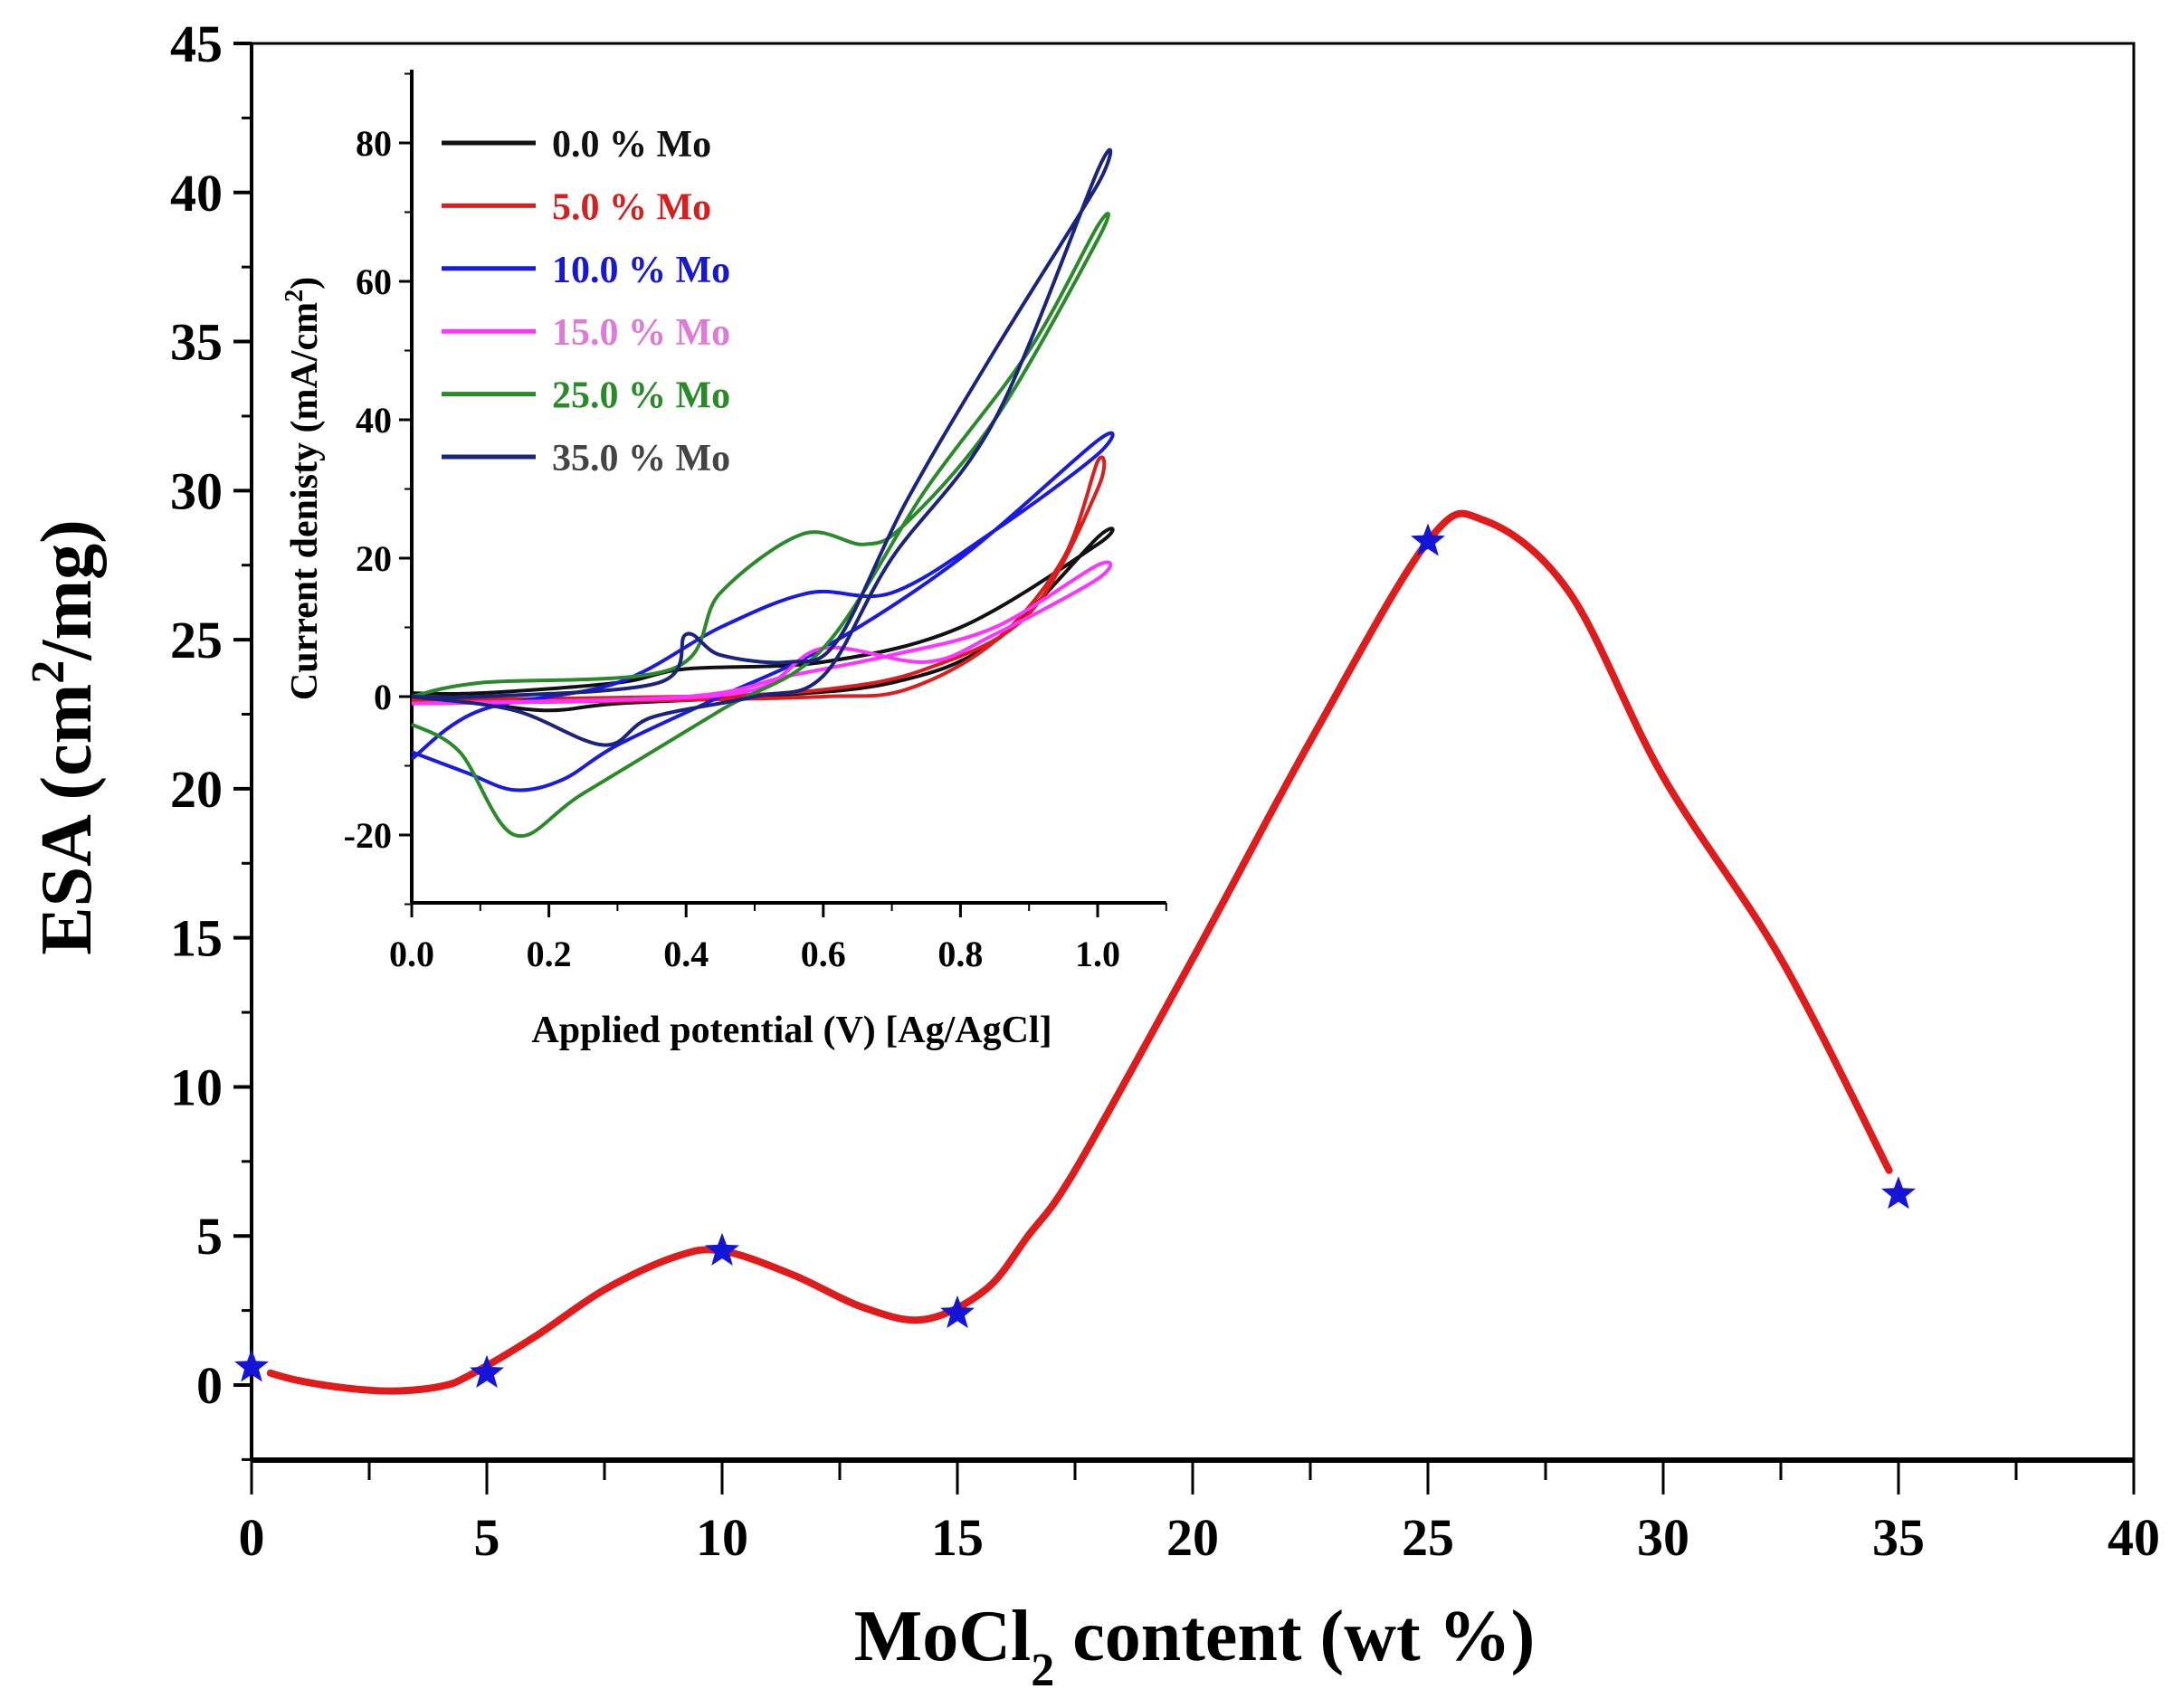 The image size is (2179, 1708). What do you see at coordinates (960, 954) in the screenshot?
I see `inset-x-tick-label: 0.8` at bounding box center [960, 954].